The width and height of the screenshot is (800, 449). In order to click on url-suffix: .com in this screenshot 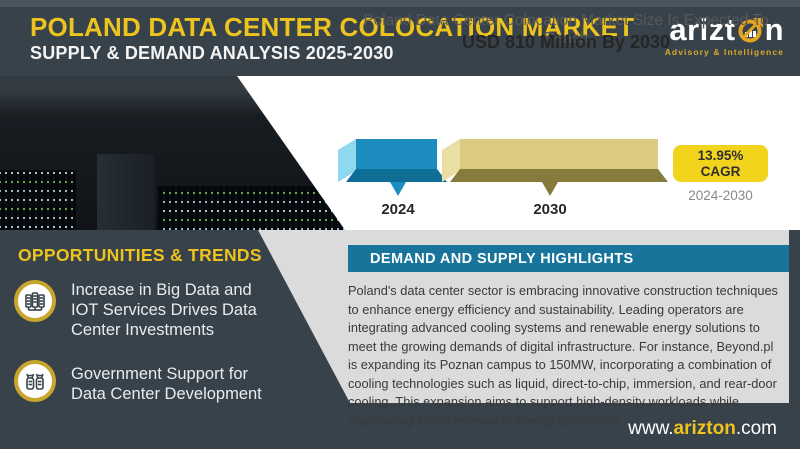, I will do `click(756, 428)`.